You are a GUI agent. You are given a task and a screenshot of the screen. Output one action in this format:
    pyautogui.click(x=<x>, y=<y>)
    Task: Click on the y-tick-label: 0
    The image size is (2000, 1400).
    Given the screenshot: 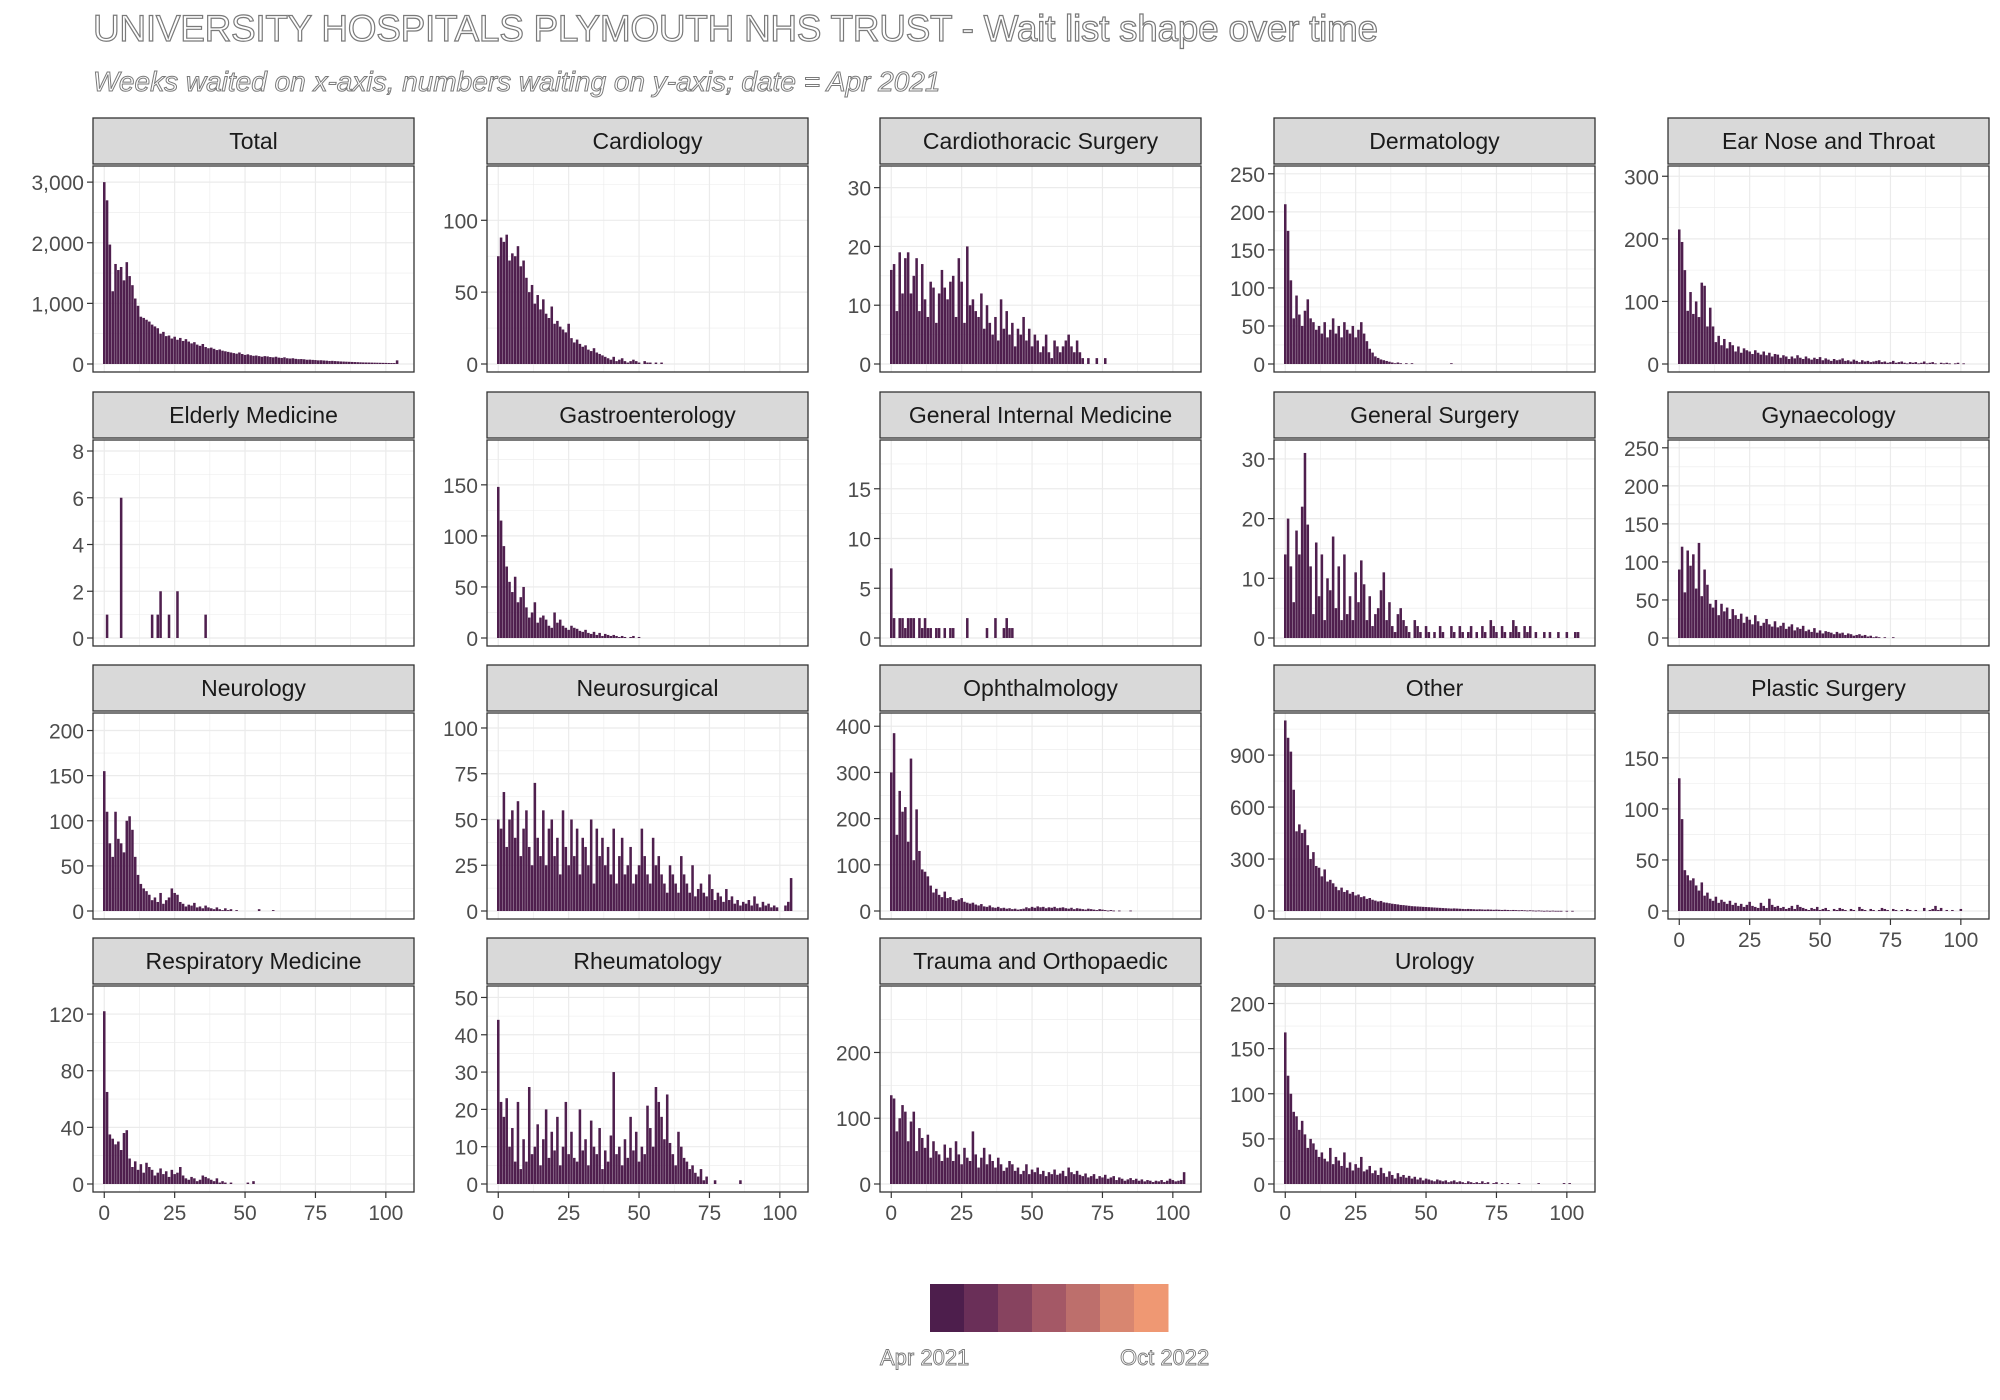 What is the action you would take?
    pyautogui.click(x=1259, y=1185)
    